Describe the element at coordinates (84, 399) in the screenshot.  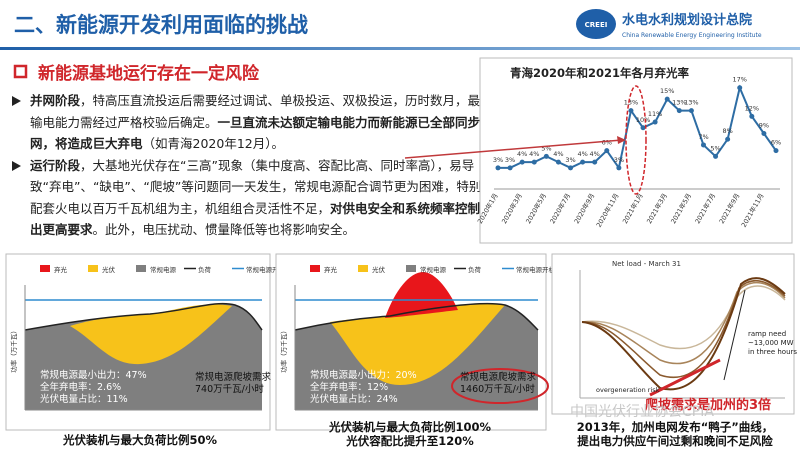
I see `stat-text: 光伏电量占比：11%` at that location.